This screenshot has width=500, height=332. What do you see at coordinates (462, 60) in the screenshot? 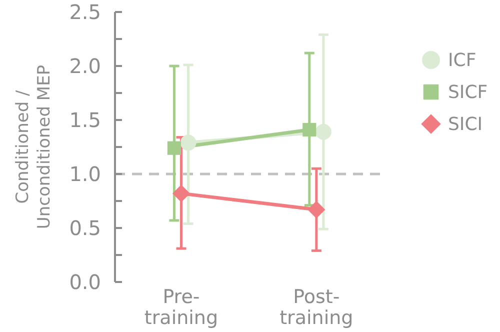
I see `legend-label: ICF` at bounding box center [462, 60].